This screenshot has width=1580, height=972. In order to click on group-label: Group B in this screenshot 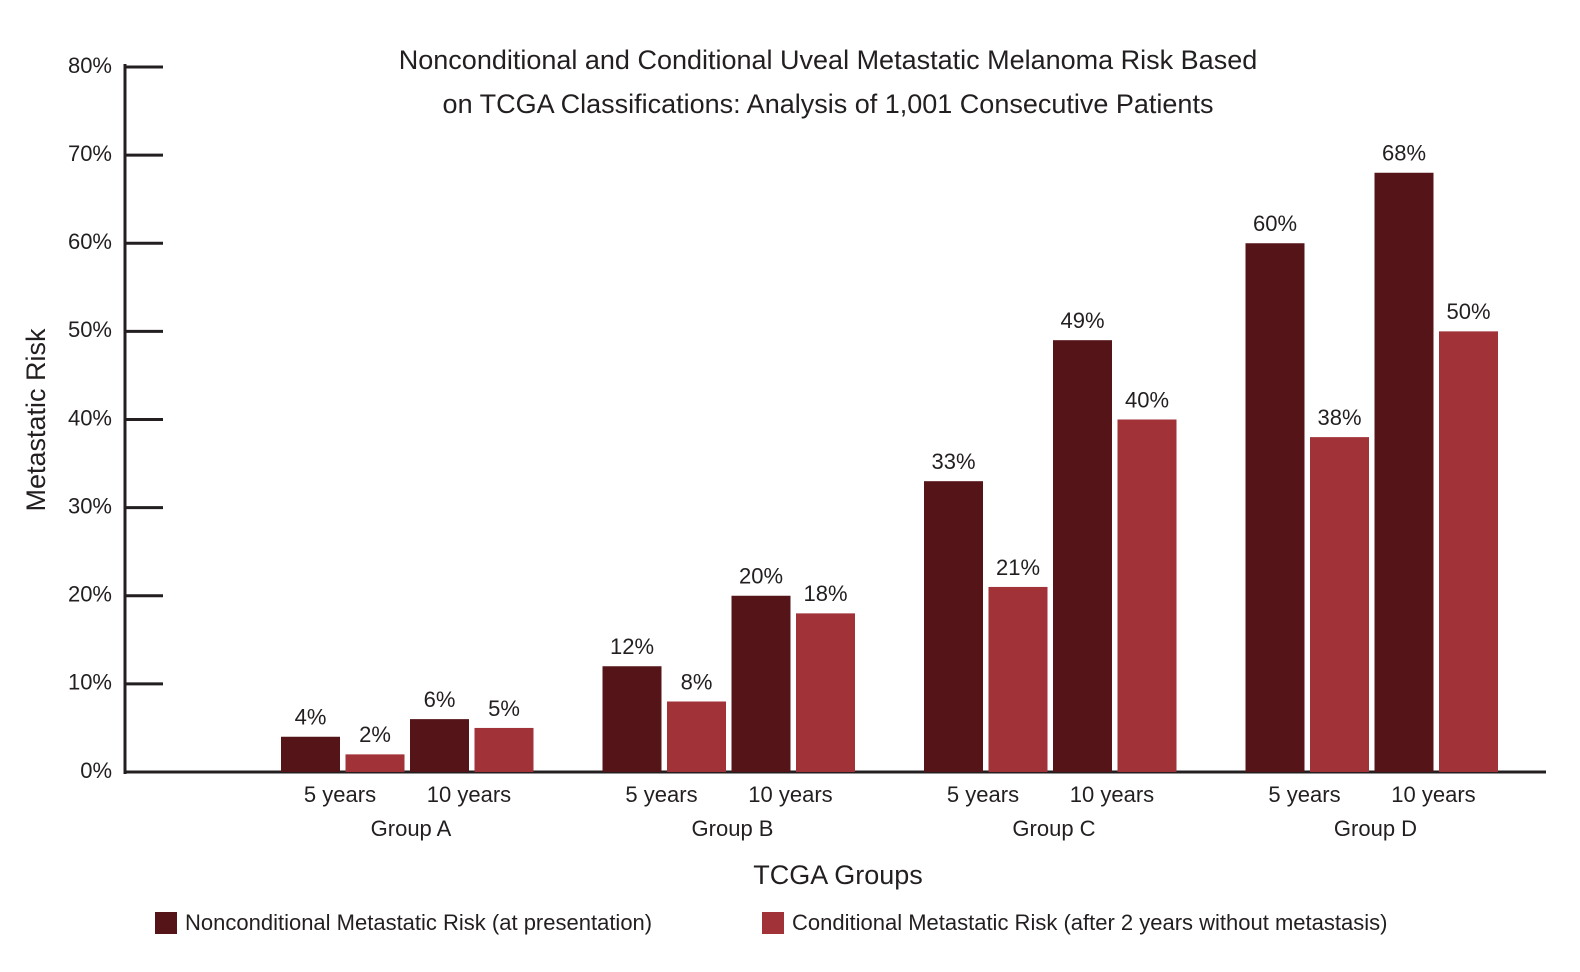, I will do `click(733, 828)`.